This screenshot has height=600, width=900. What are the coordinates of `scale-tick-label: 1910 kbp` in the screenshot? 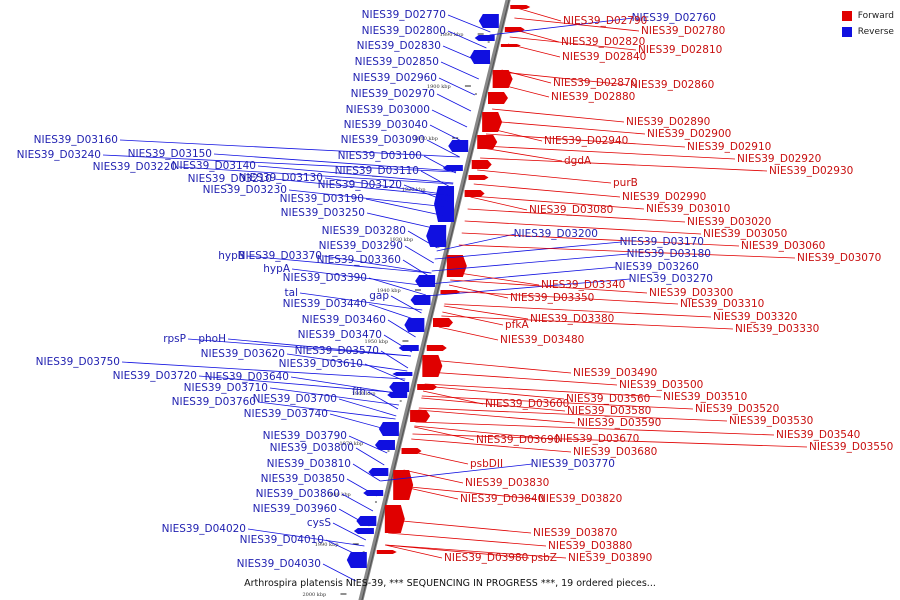 It's located at (426, 139).